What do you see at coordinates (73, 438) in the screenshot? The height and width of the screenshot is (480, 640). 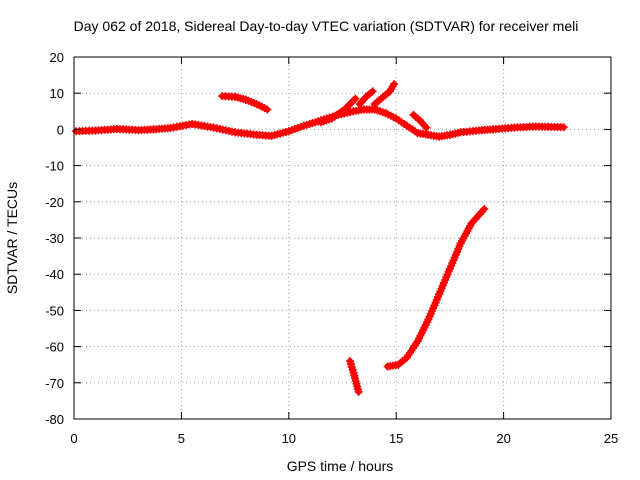 I see `x-tick-label: 0` at bounding box center [73, 438].